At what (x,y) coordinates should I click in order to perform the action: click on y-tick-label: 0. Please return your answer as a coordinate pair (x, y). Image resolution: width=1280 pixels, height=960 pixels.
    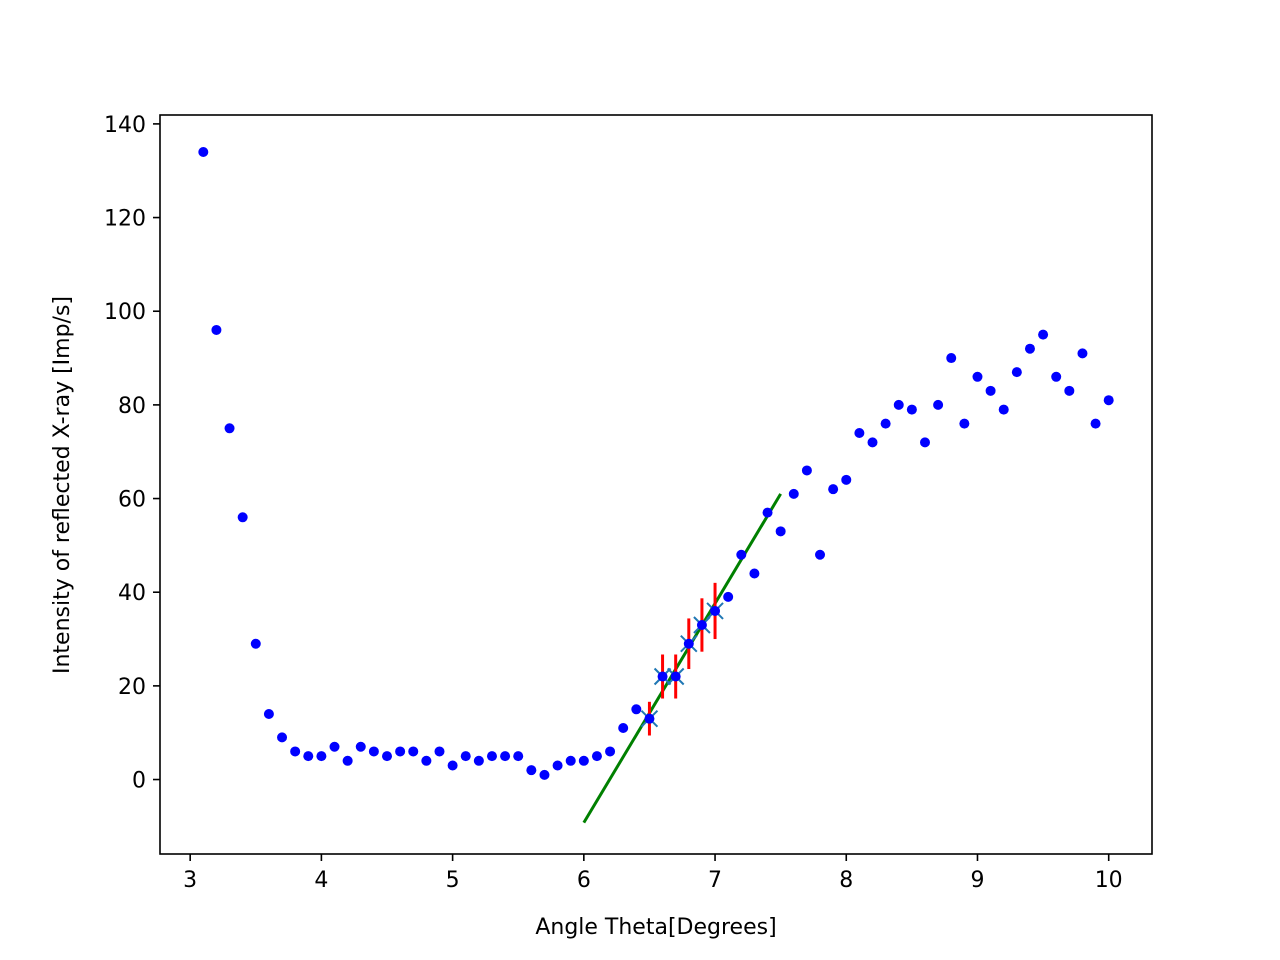
    Looking at the image, I should click on (139, 781).